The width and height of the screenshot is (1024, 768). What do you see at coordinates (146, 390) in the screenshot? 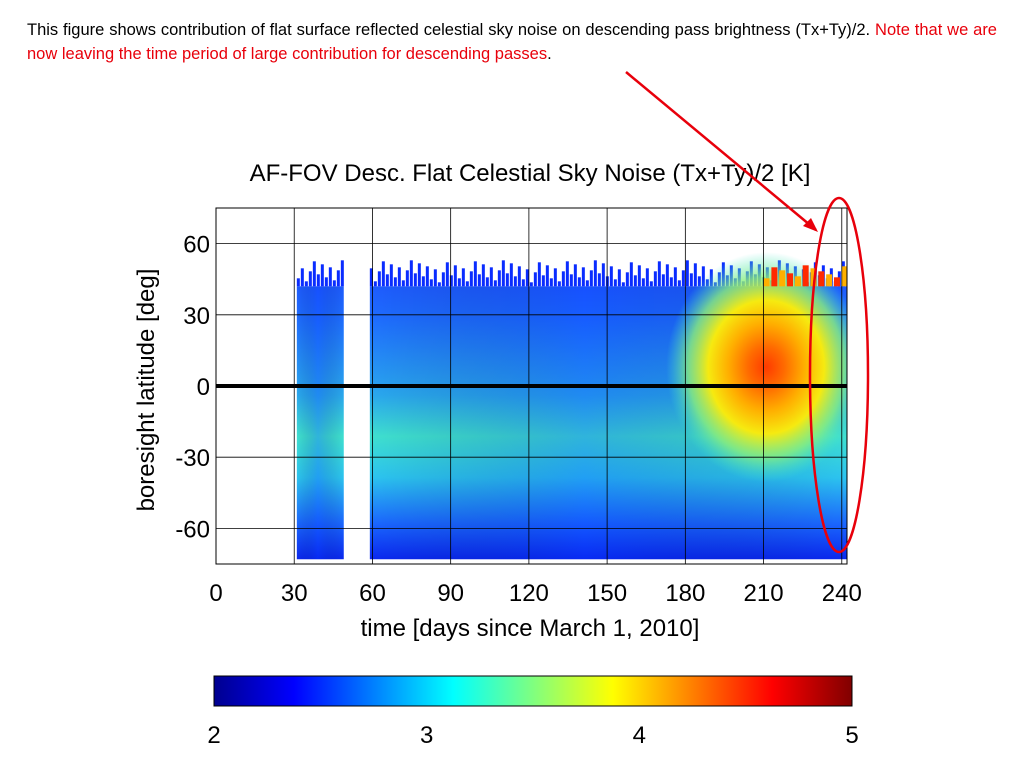
I see `y-axis-label: boresight latitude [deg]` at bounding box center [146, 390].